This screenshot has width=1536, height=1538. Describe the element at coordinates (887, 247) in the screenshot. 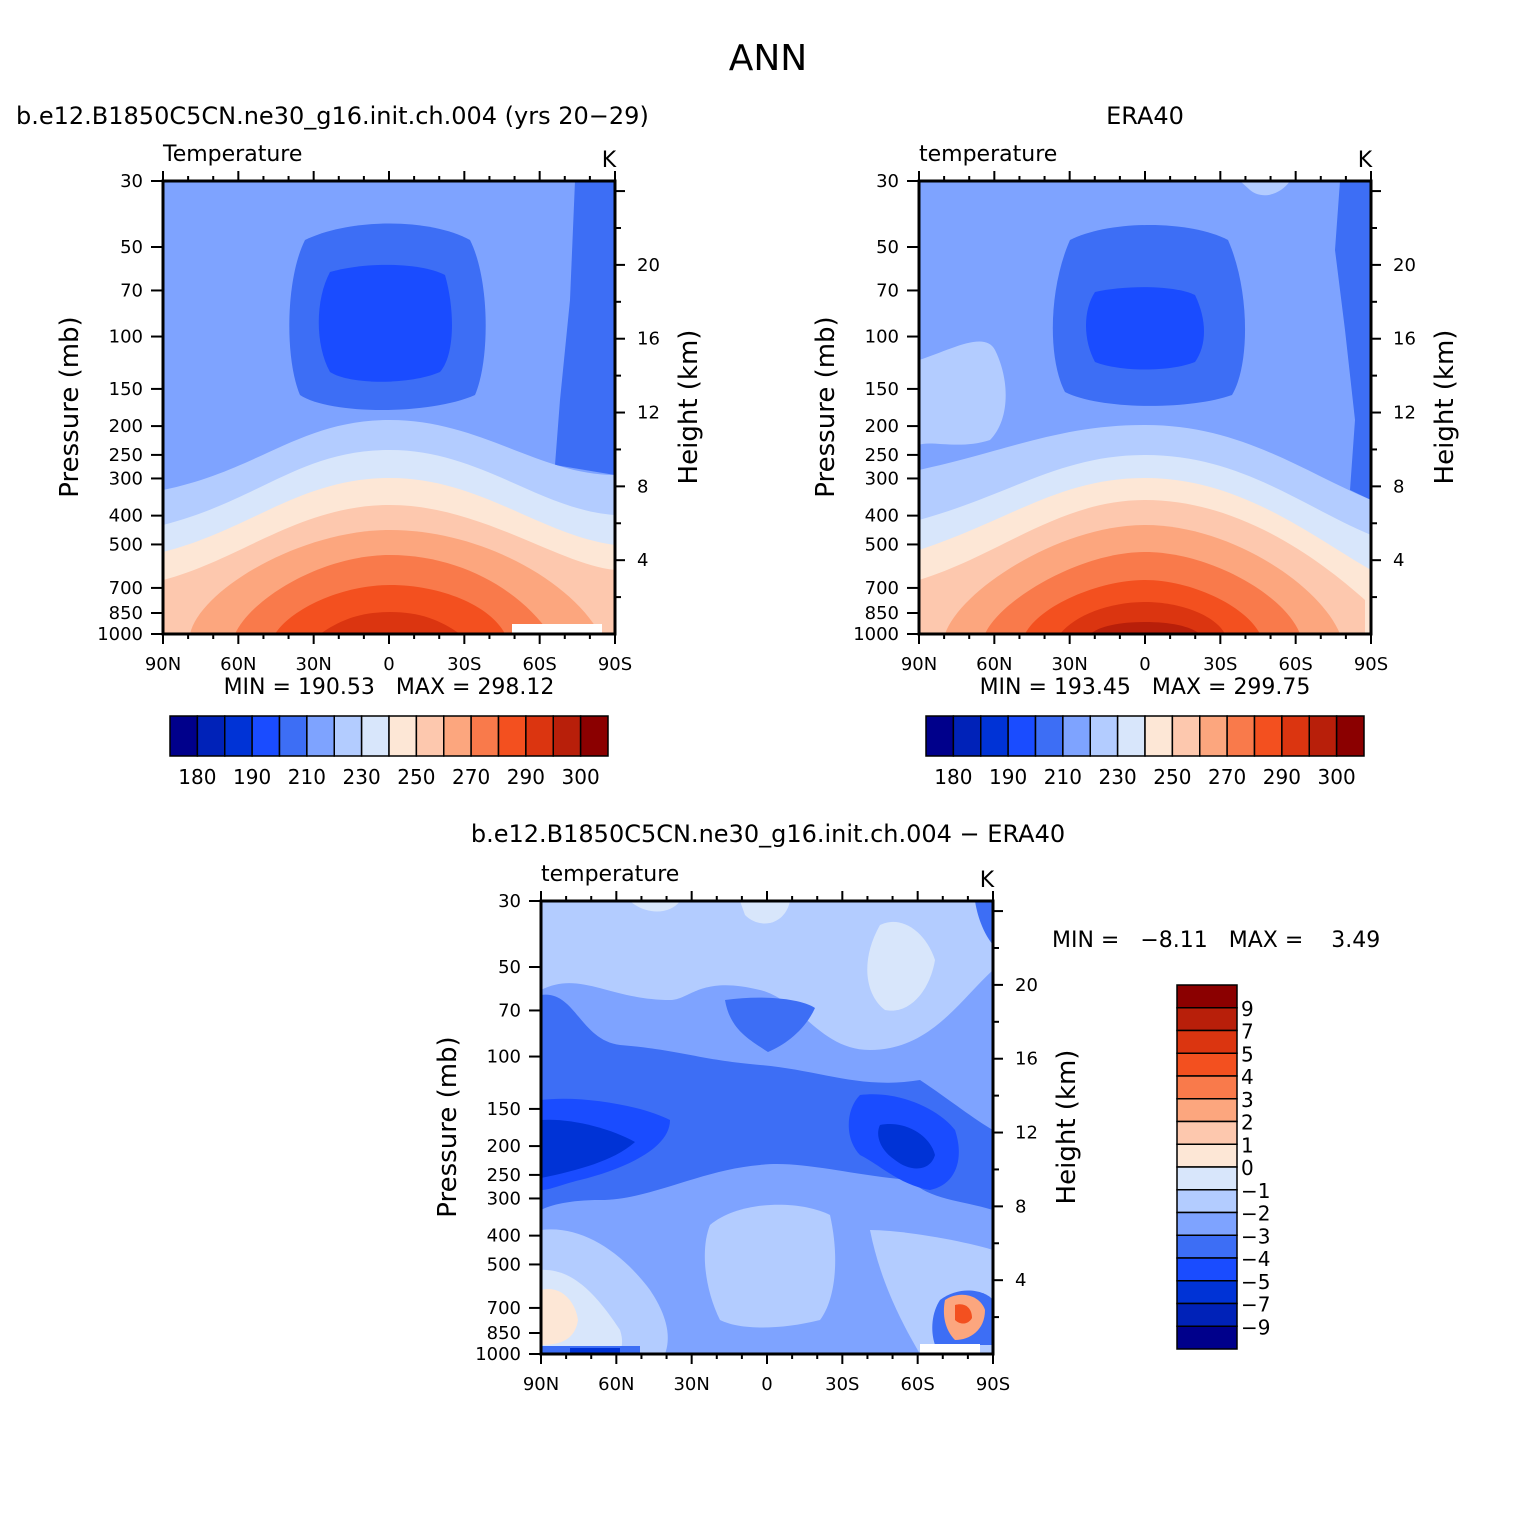

I see `y-tick-label: 50` at that location.